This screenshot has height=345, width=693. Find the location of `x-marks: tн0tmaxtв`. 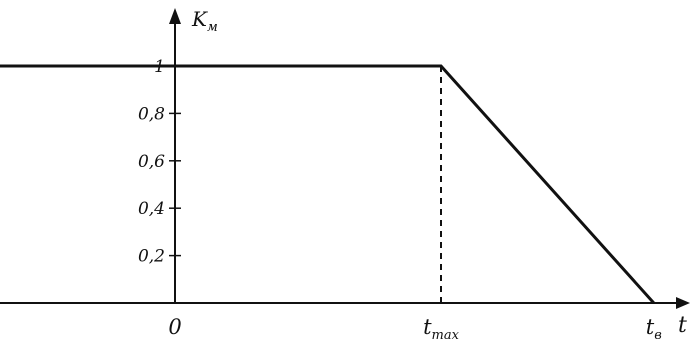

x-marks: tн0tmaxtв is located at coordinates (415, 329).